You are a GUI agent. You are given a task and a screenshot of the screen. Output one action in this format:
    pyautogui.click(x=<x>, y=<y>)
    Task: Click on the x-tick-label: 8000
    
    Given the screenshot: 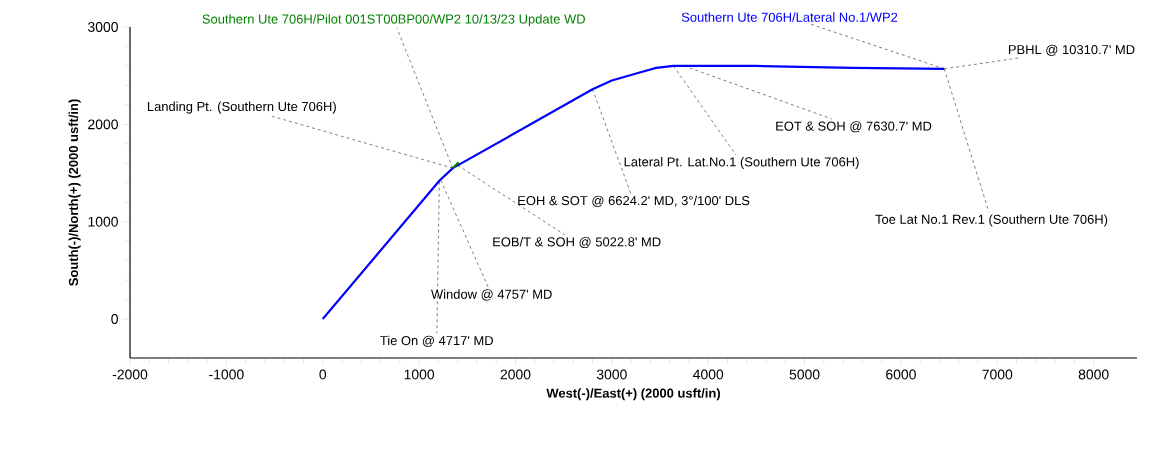 What is the action you would take?
    pyautogui.click(x=1093, y=374)
    